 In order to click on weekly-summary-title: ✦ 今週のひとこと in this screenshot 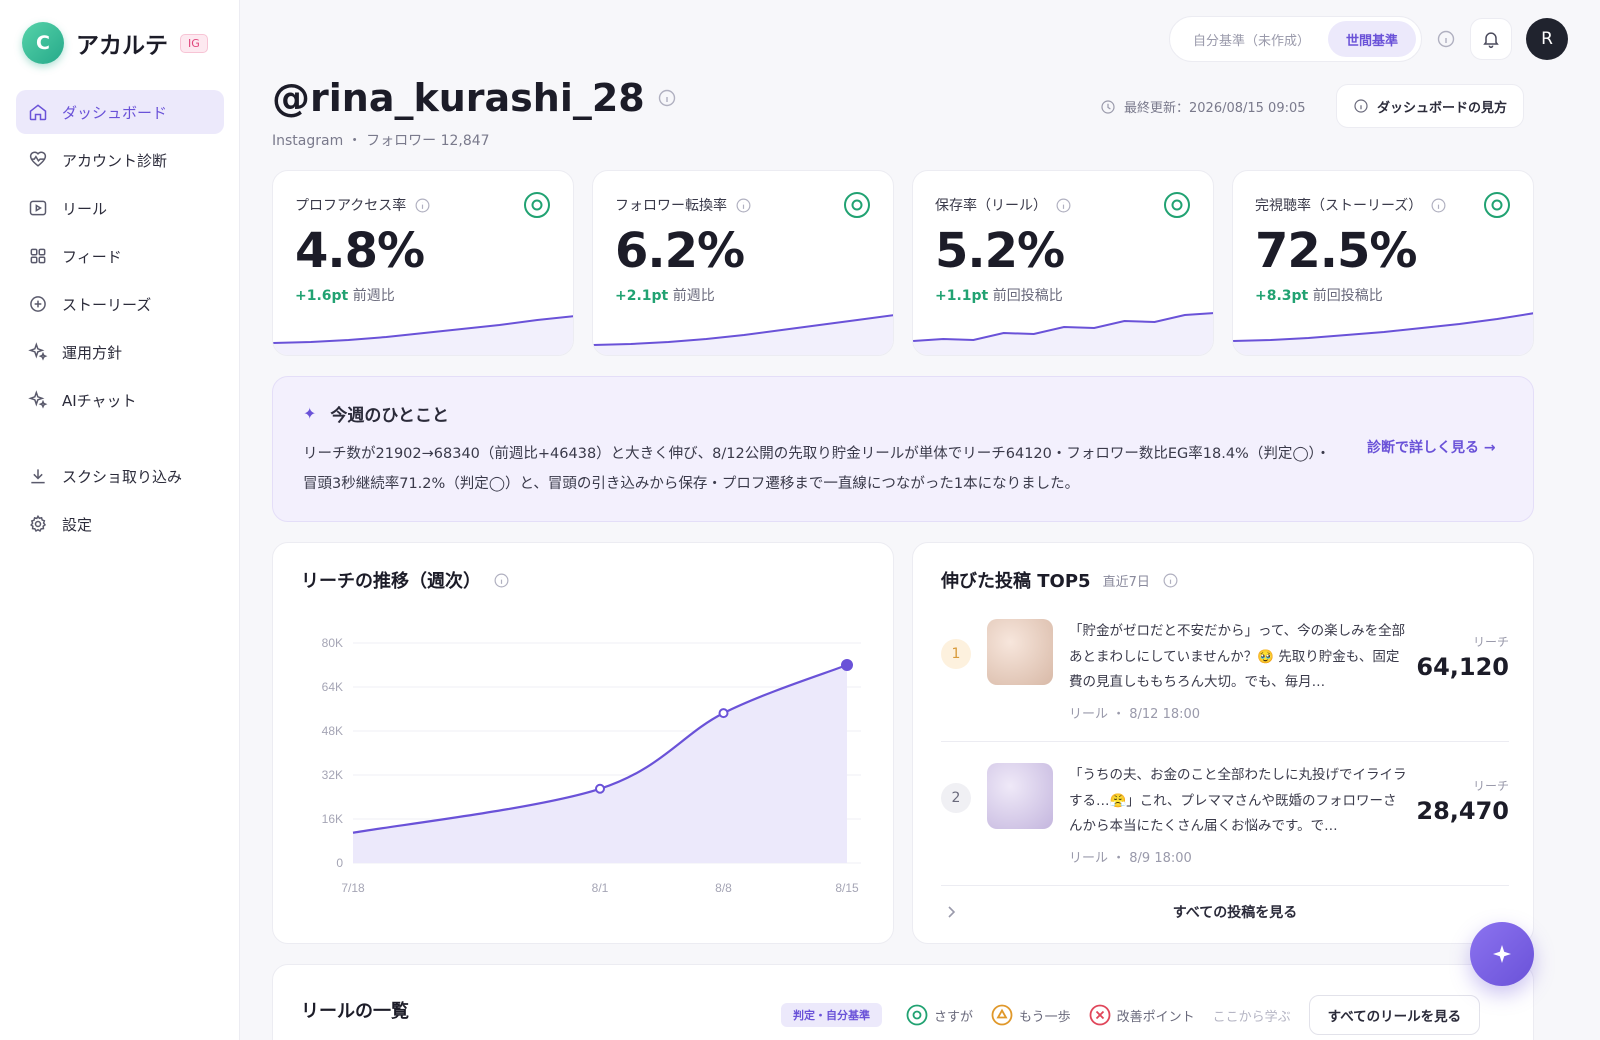, I will do `click(376, 413)`.